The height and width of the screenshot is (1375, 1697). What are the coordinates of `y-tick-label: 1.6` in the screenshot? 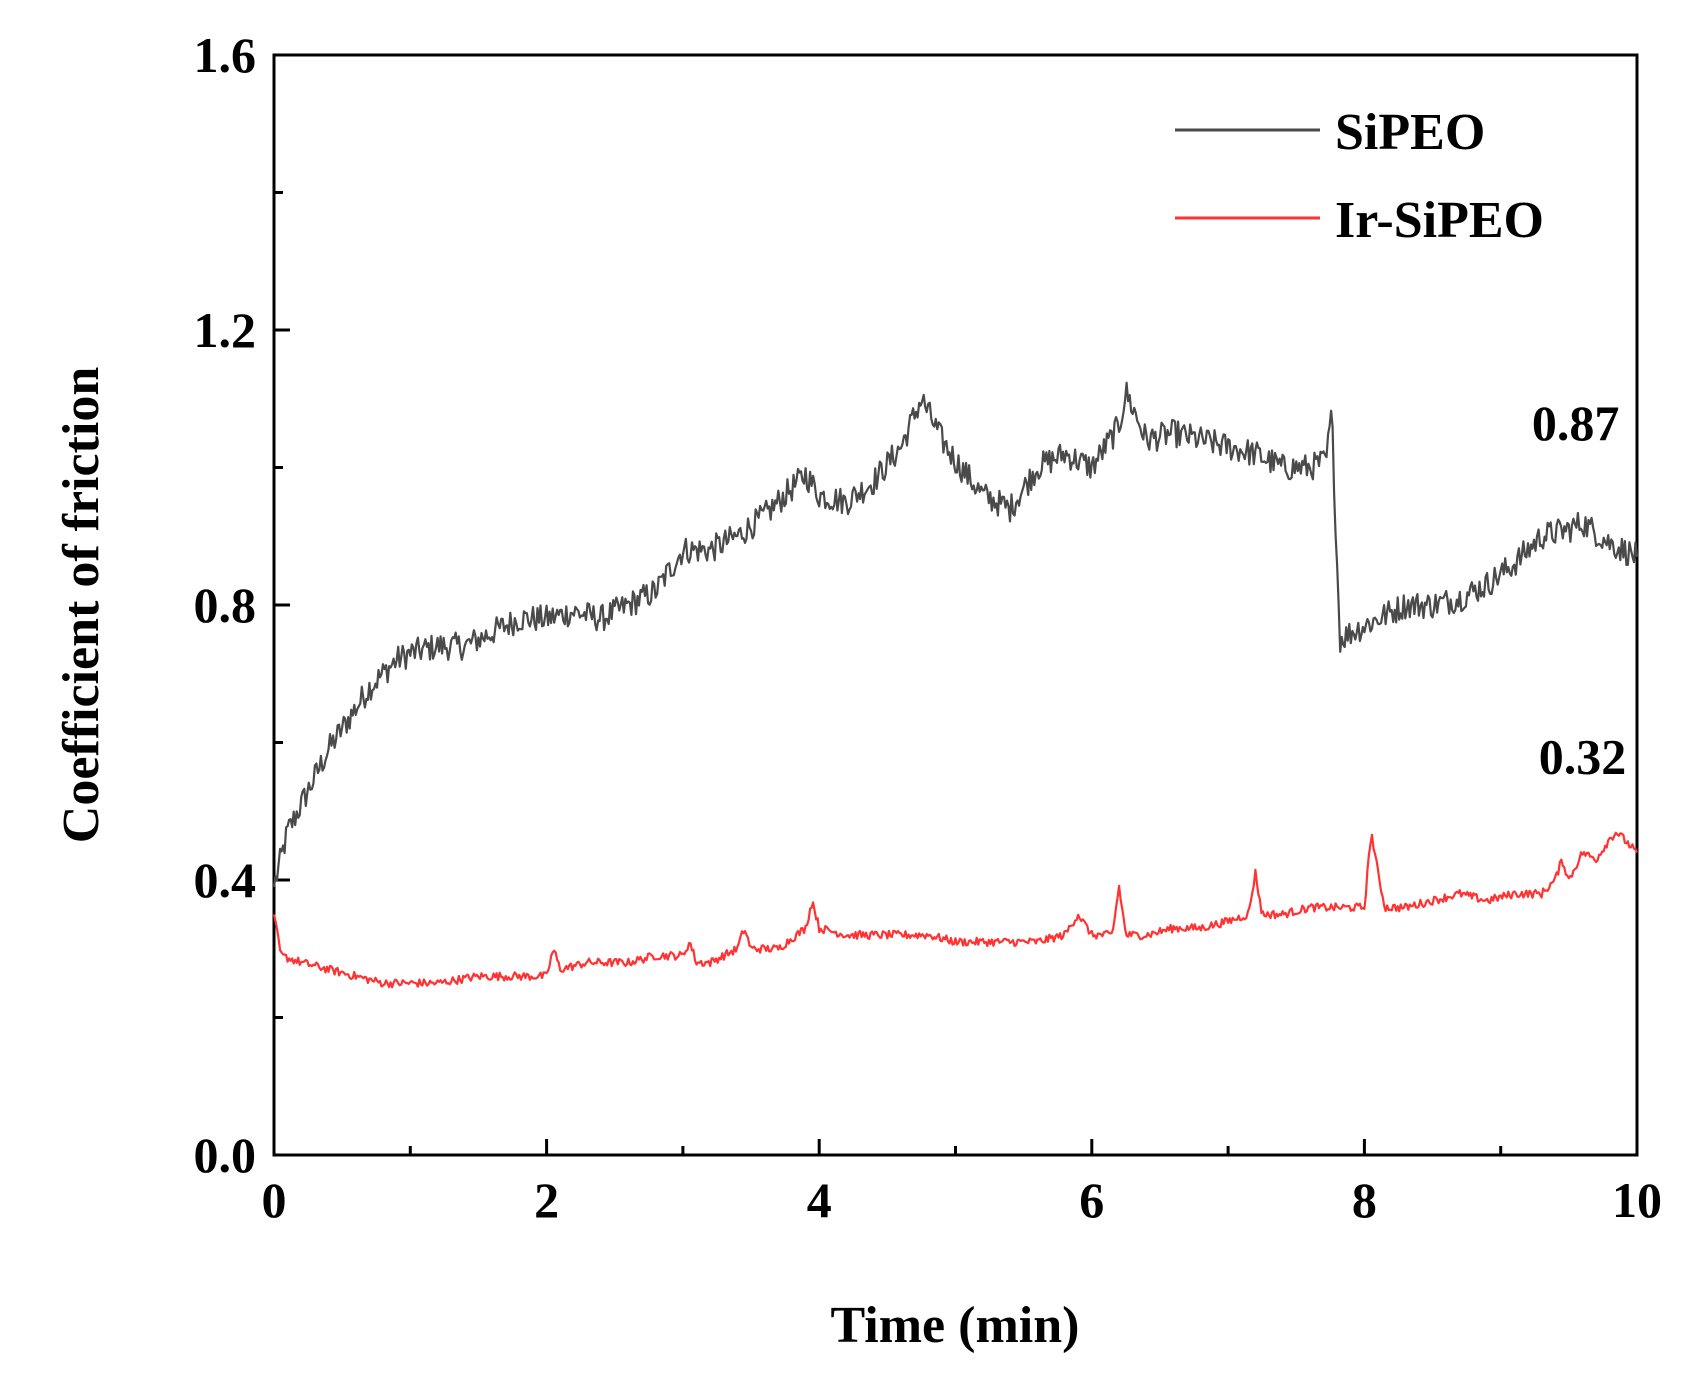 It's located at (225, 55).